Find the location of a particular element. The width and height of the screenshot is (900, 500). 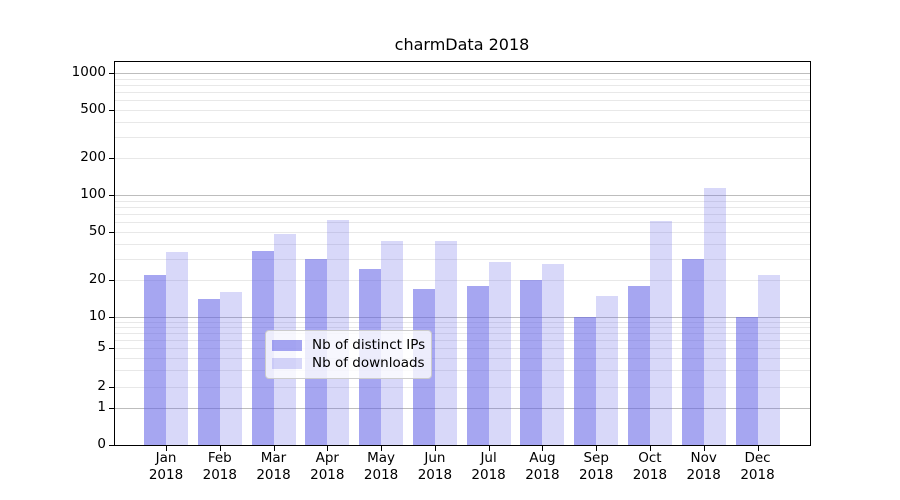

chart-title: charmData 2018 is located at coordinates (462, 44).